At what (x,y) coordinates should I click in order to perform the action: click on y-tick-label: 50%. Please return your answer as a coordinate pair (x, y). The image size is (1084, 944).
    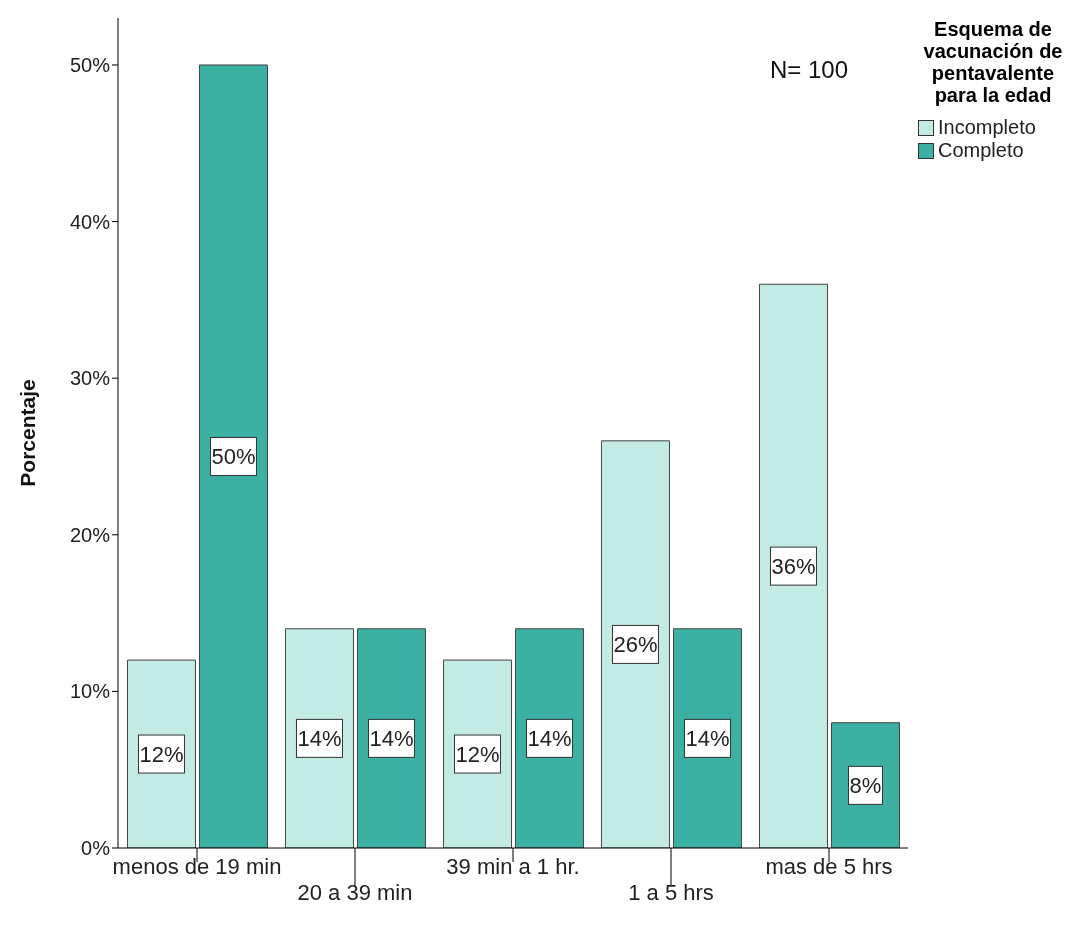
    Looking at the image, I should click on (90, 65).